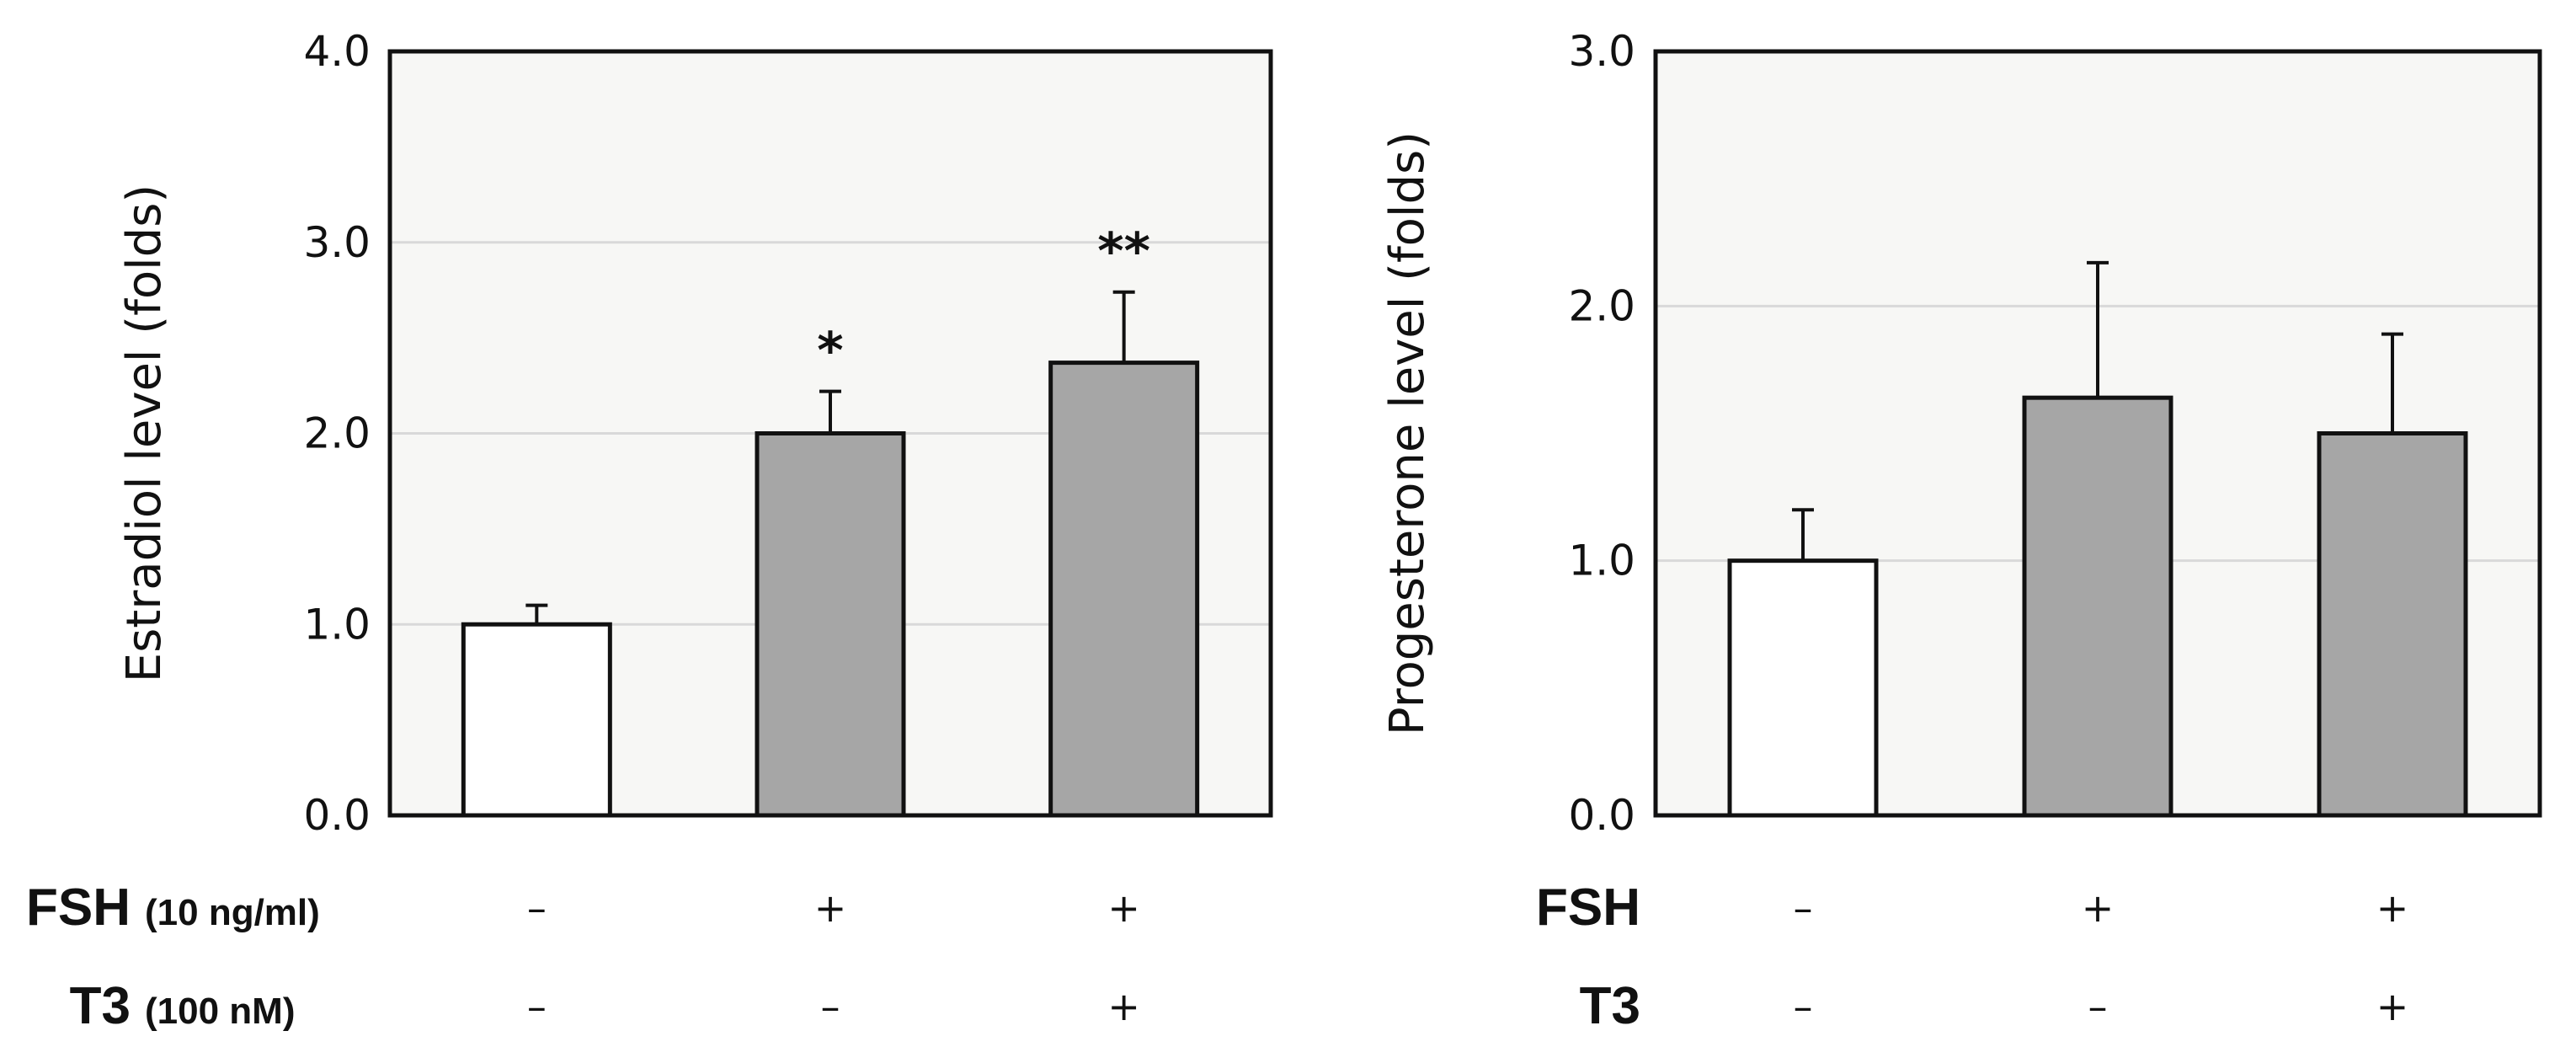 The width and height of the screenshot is (2576, 1063). I want to click on treatment-dose: (100 nM), so click(220, 1012).